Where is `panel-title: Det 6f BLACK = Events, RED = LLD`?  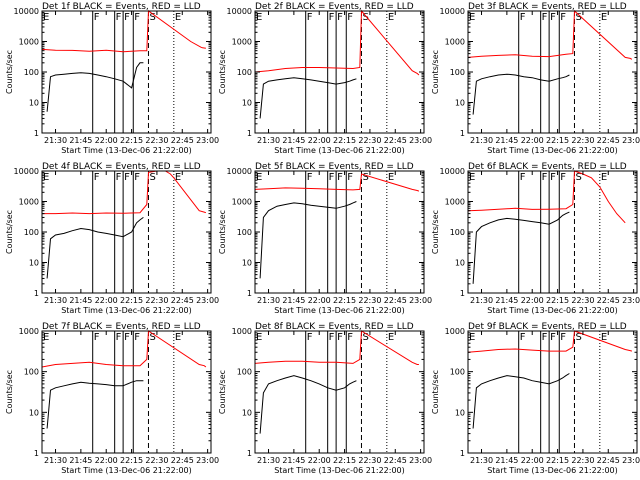
panel-title: Det 6f BLACK = Events, RED = LLD is located at coordinates (547, 167).